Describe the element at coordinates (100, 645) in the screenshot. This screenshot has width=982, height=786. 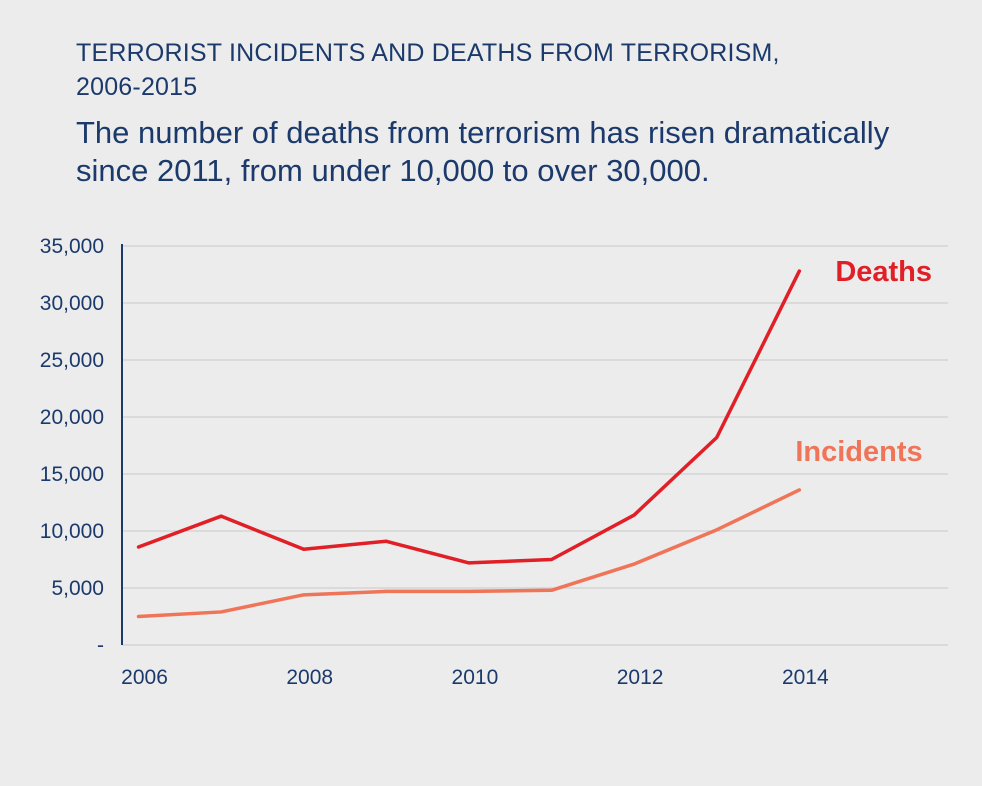
I see `y-tick-label: -` at that location.